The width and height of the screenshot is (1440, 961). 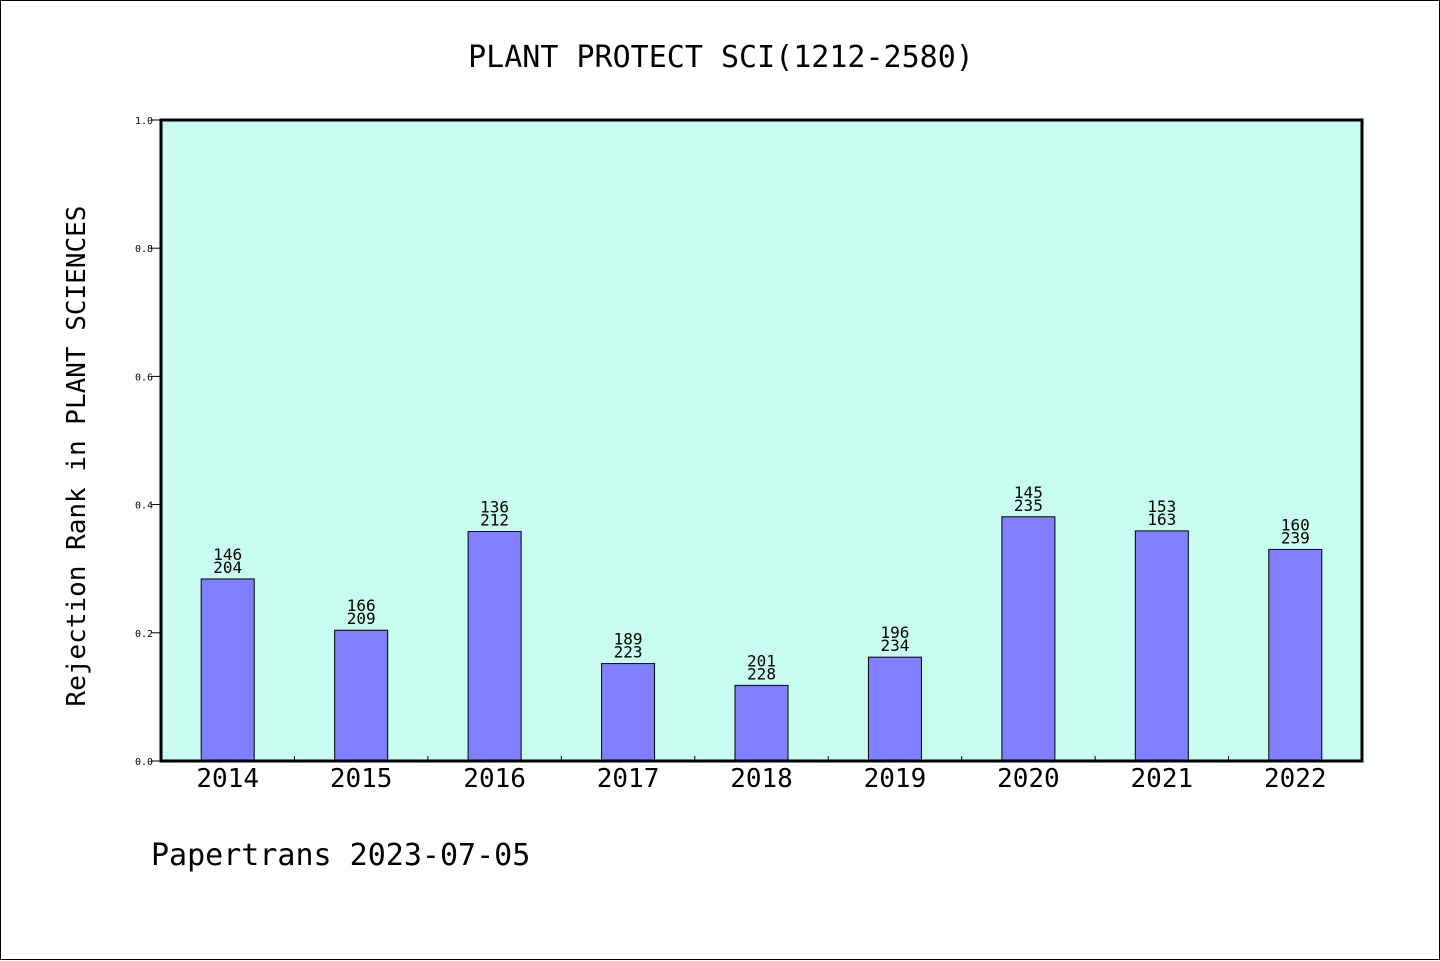 What do you see at coordinates (721, 57) in the screenshot?
I see `chart-title: PLANT PROTECT SCI(1212-2580)` at bounding box center [721, 57].